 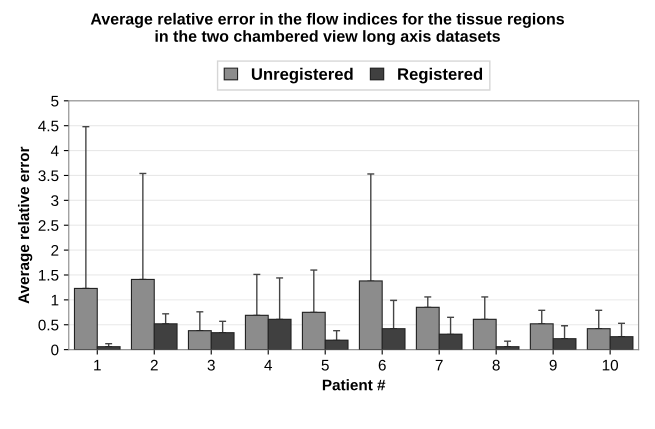 I want to click on y-tick-label: 1, so click(x=55, y=300).